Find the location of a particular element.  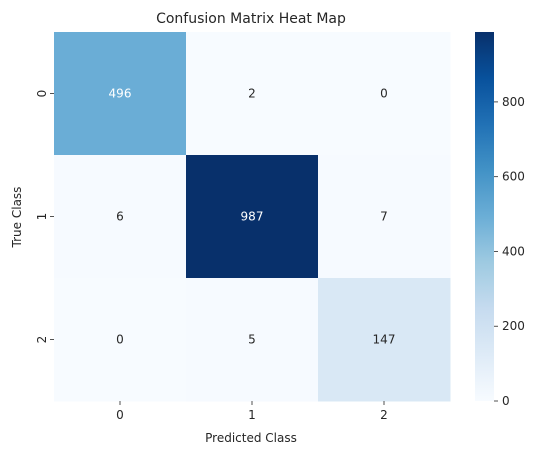

x-tick-label: 2 is located at coordinates (384, 415).